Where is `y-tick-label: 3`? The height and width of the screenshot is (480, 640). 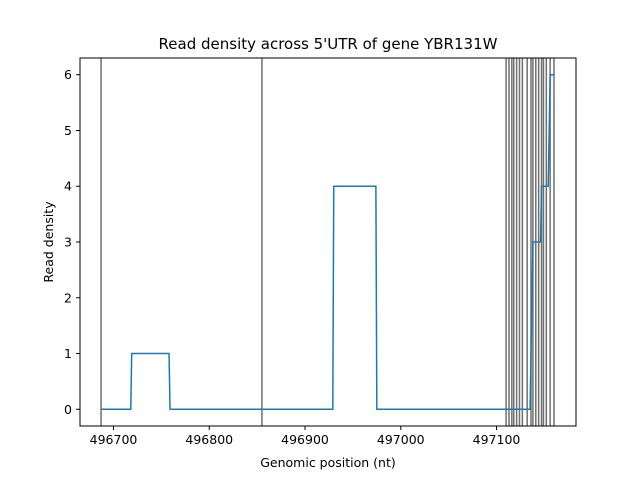 y-tick-label: 3 is located at coordinates (68, 242).